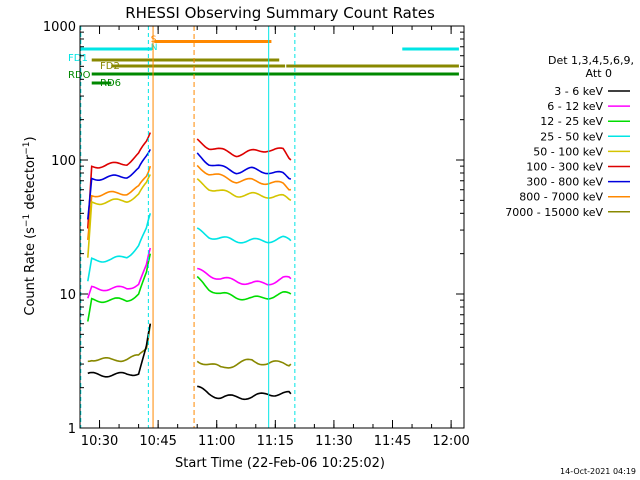 Image resolution: width=640 pixels, height=480 pixels. Describe the element at coordinates (571, 121) in the screenshot. I see `legend-label: 12 - 25 keV` at that location.